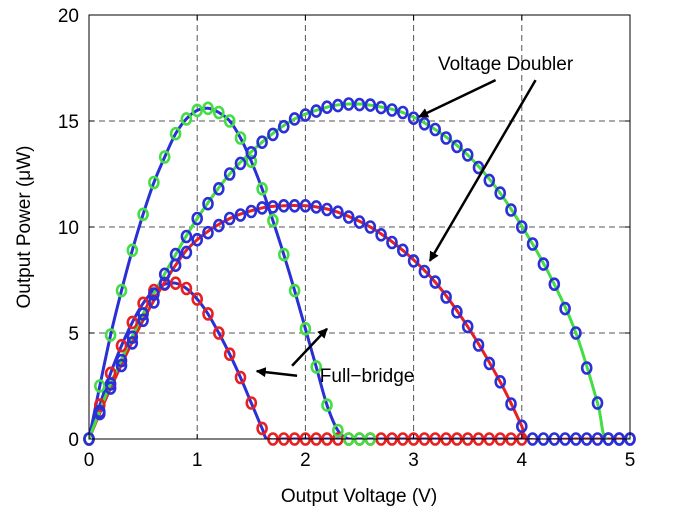  Describe the element at coordinates (24, 227) in the screenshot. I see `y-axis-label: Output Power (μW)` at that location.